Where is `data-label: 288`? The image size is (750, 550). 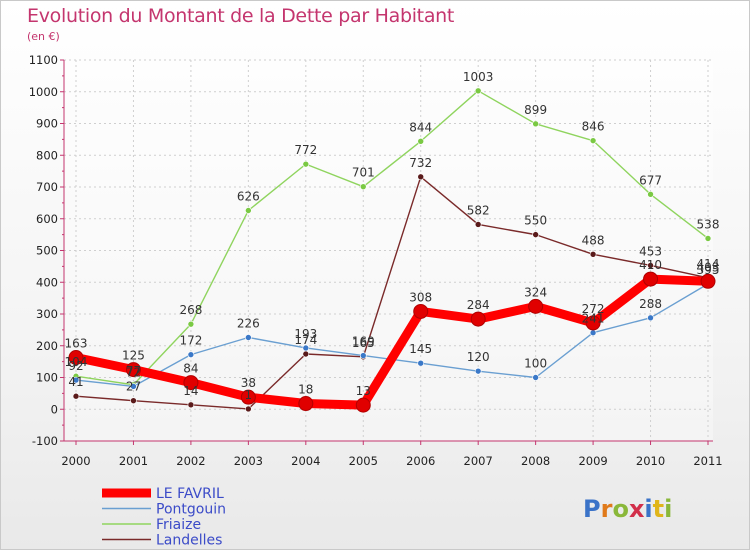 data-label: 288 is located at coordinates (650, 304).